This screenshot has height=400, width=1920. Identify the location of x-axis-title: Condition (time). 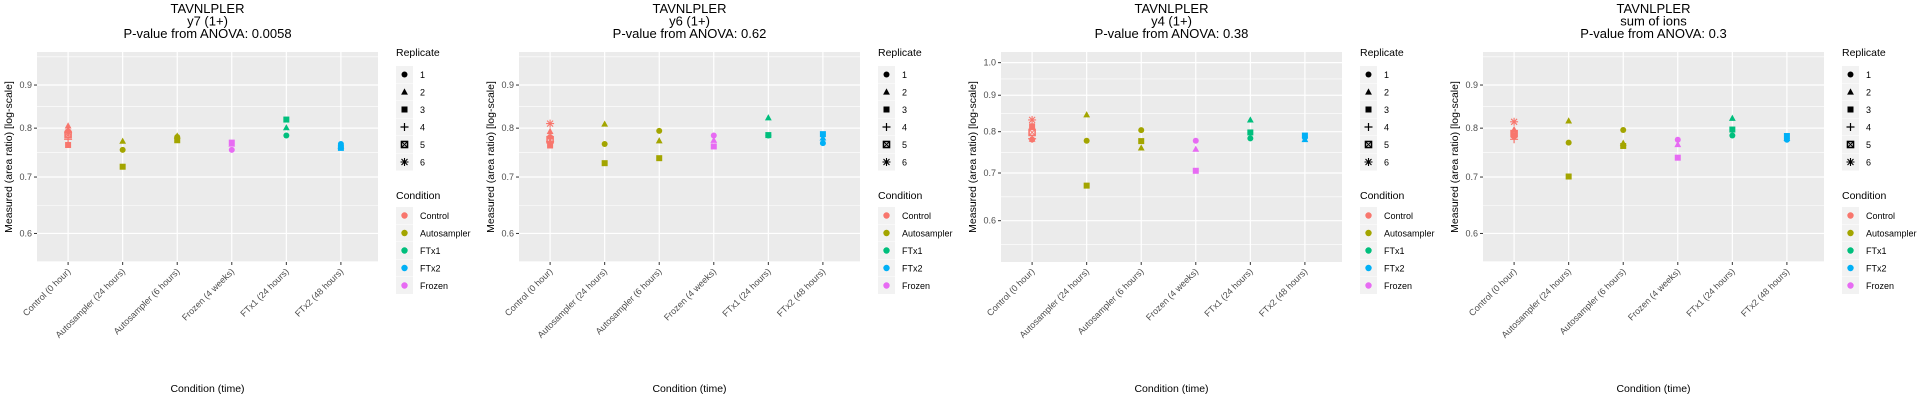
(689, 389).